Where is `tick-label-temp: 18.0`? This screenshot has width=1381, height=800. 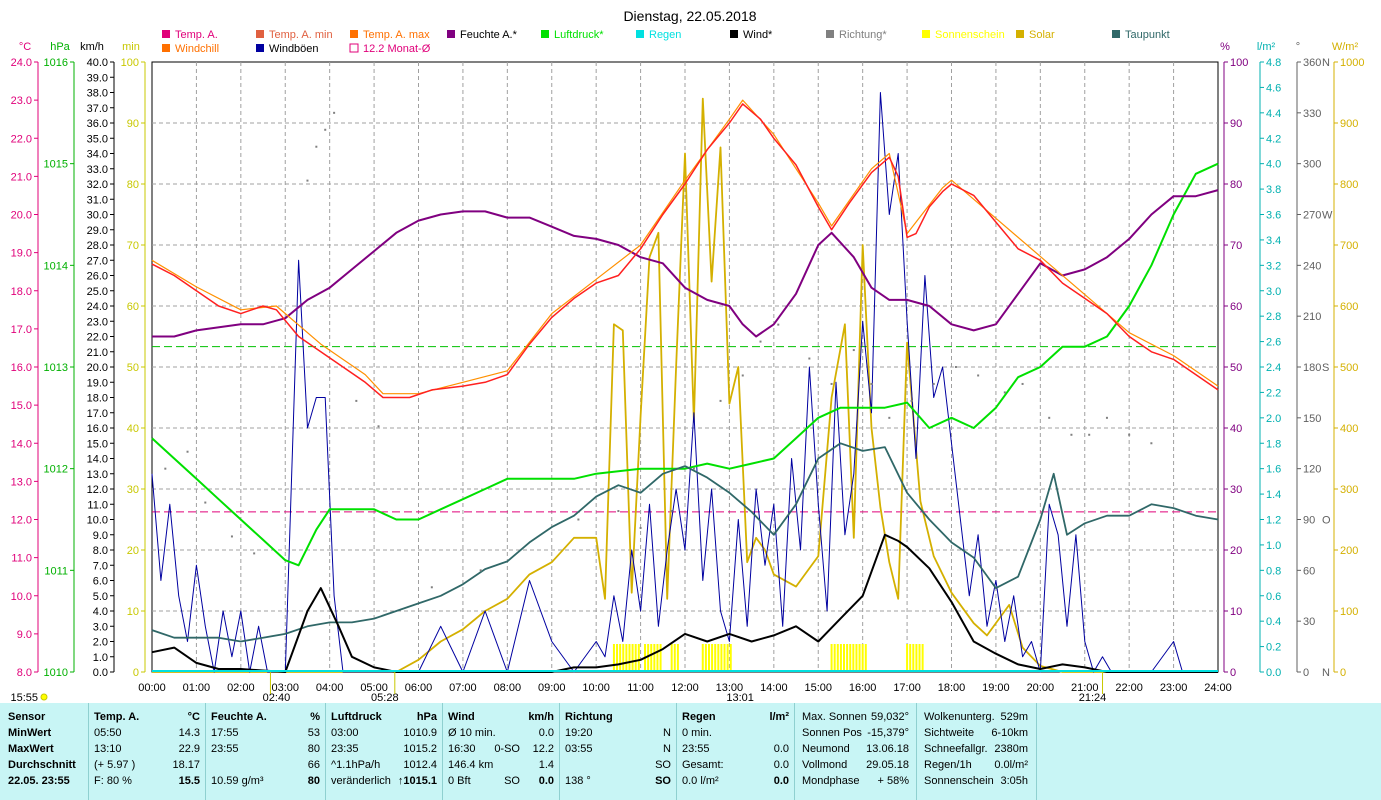 tick-label-temp: 18.0 is located at coordinates (21, 292).